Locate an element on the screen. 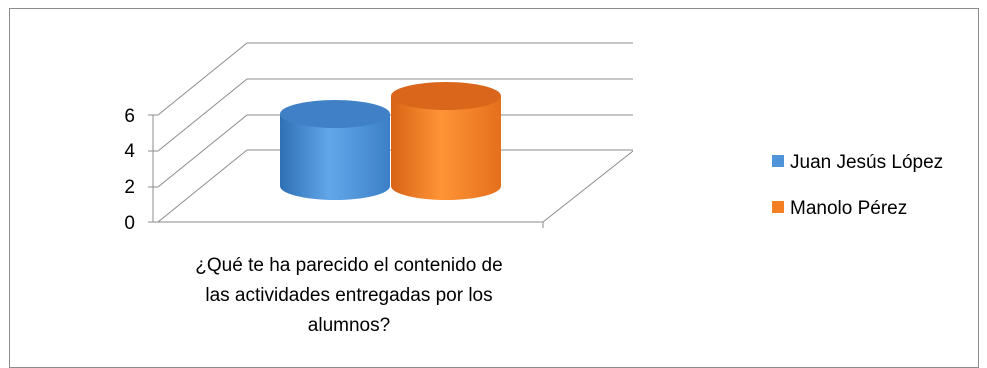 The height and width of the screenshot is (368, 987). legend-swatch-juan is located at coordinates (778, 161).